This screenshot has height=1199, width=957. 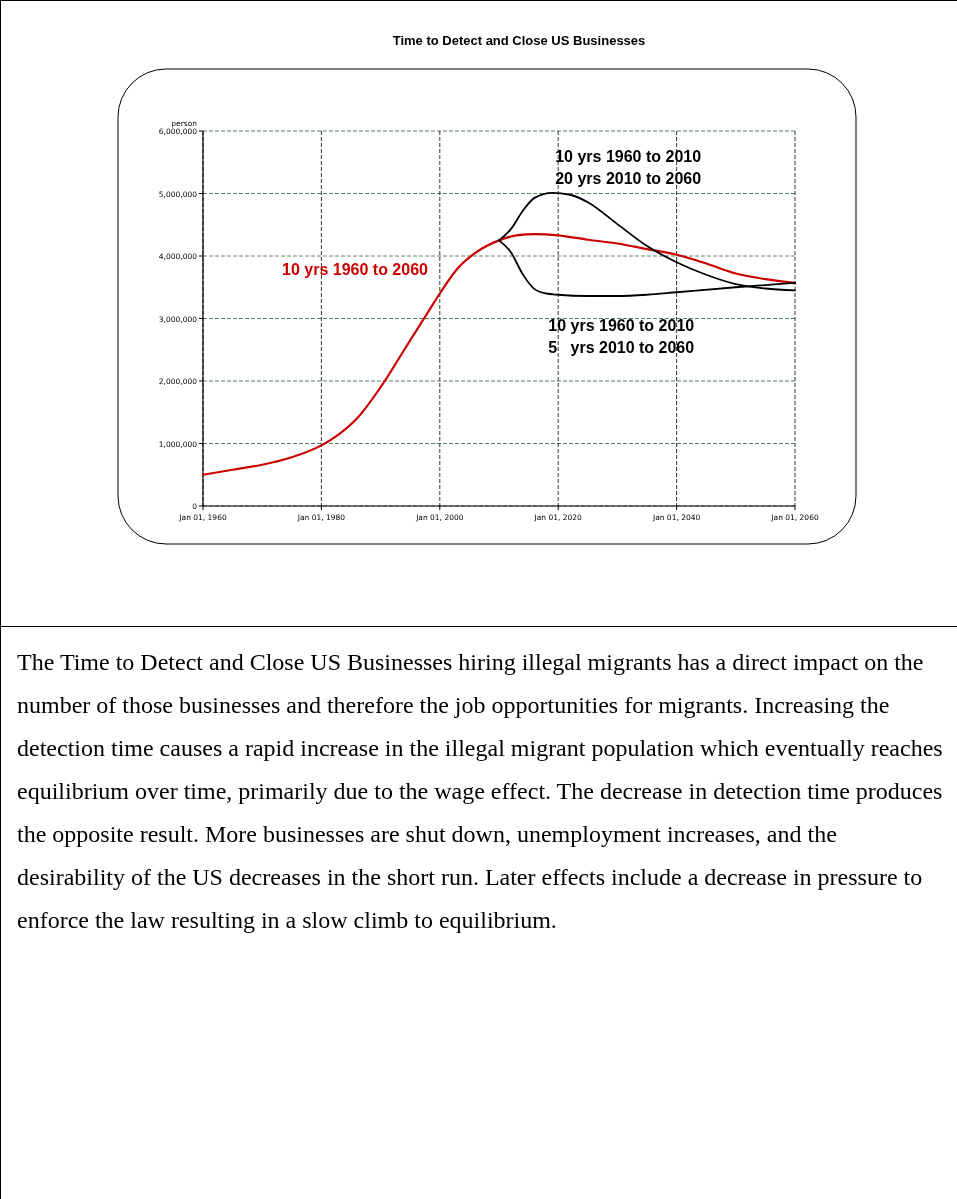 I want to click on series-label: 10 yrs 1960 to 2010 5 yrs 2010 to 2060, so click(x=621, y=336).